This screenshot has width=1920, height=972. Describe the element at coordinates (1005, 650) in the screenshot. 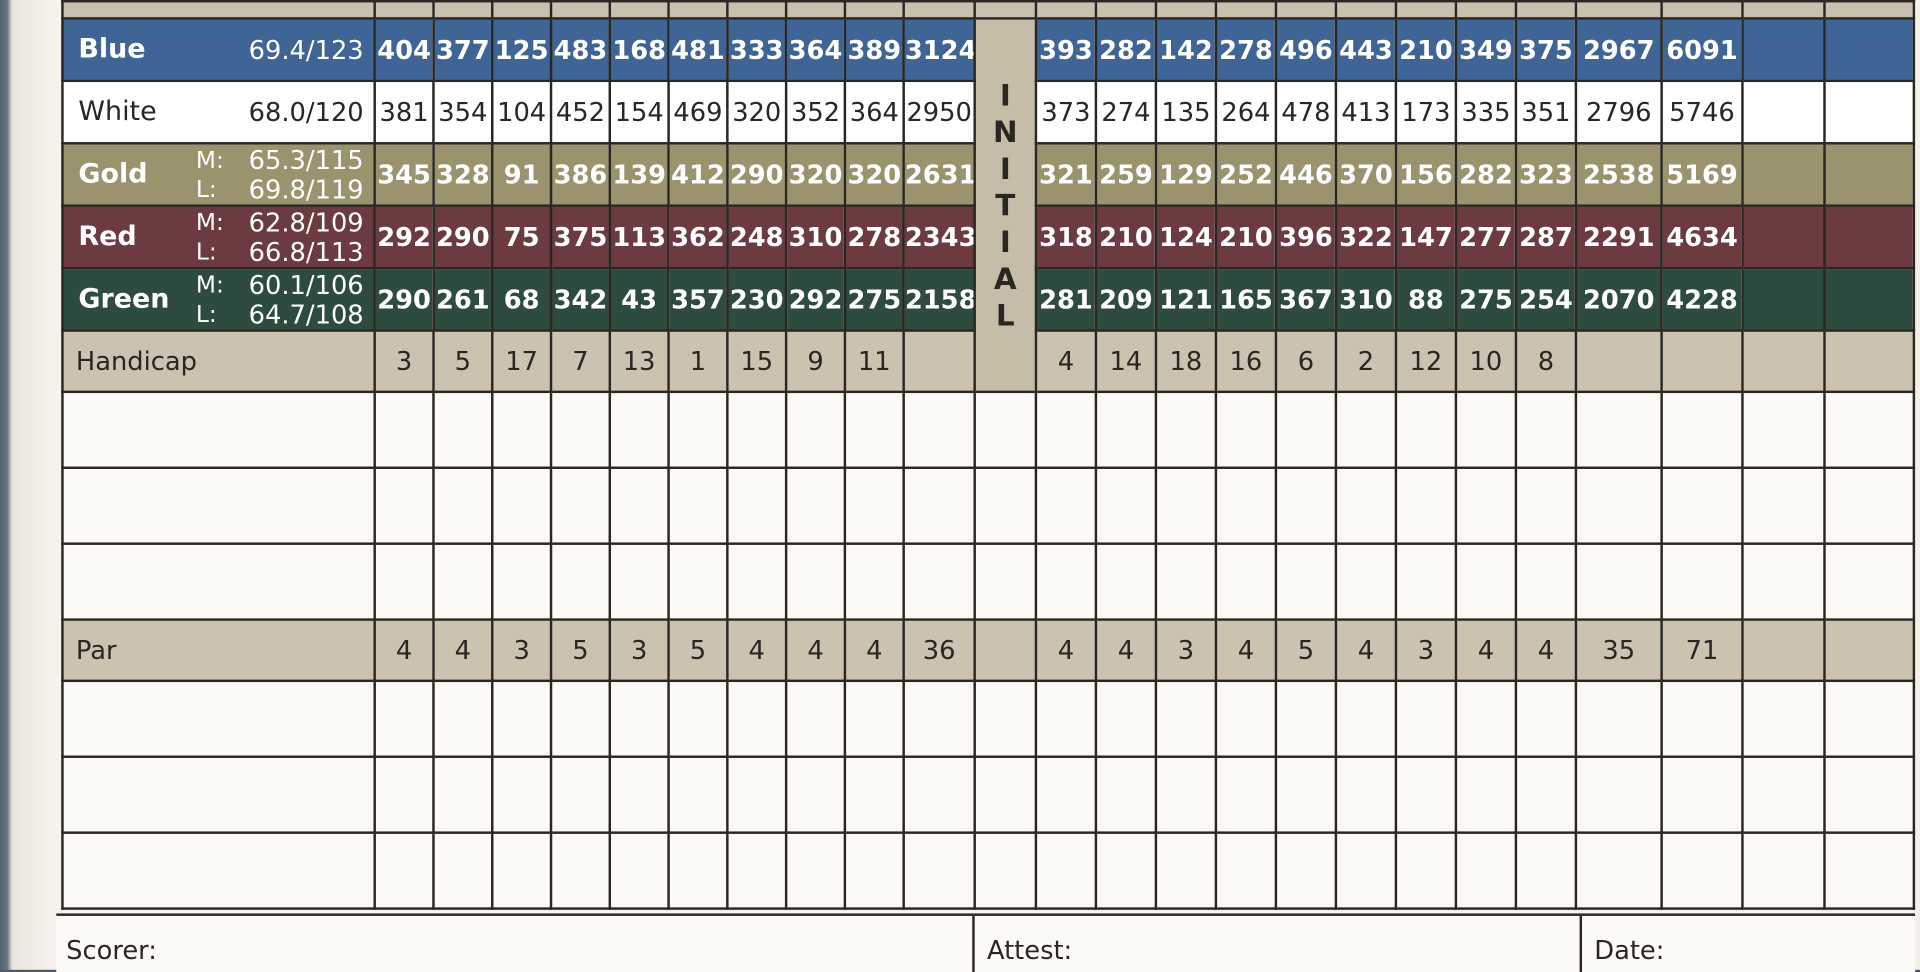

I see `initial-cell` at that location.